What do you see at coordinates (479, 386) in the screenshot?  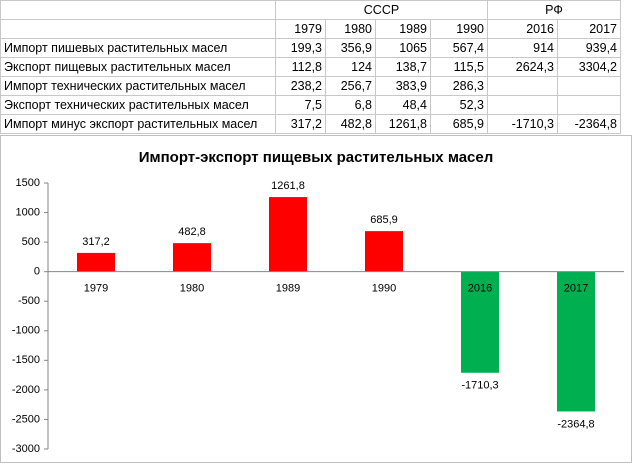 I see `value-label: -1710,3` at bounding box center [479, 386].